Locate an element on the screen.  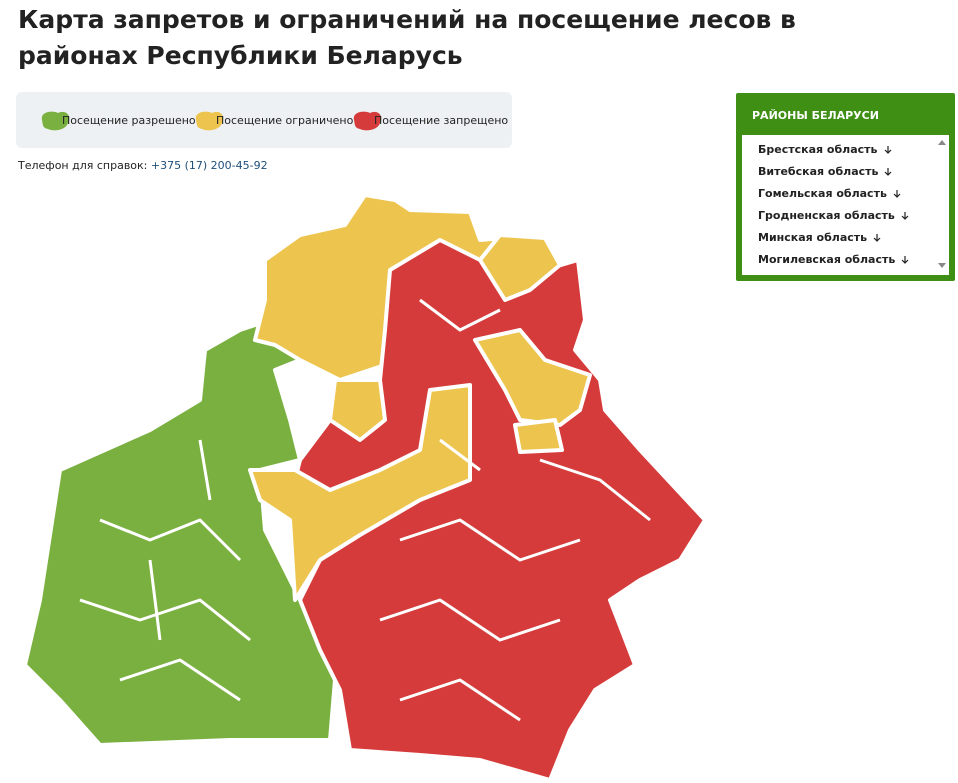
legend-label: Посещение разрешено is located at coordinates (129, 120).